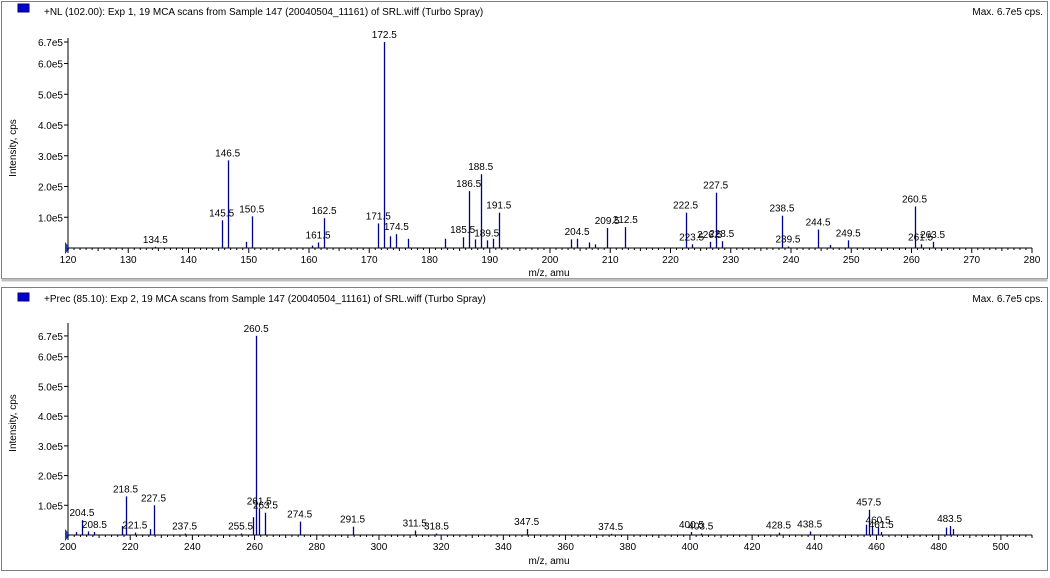 The image size is (1050, 578). I want to click on x-tick-label: 120, so click(68, 260).